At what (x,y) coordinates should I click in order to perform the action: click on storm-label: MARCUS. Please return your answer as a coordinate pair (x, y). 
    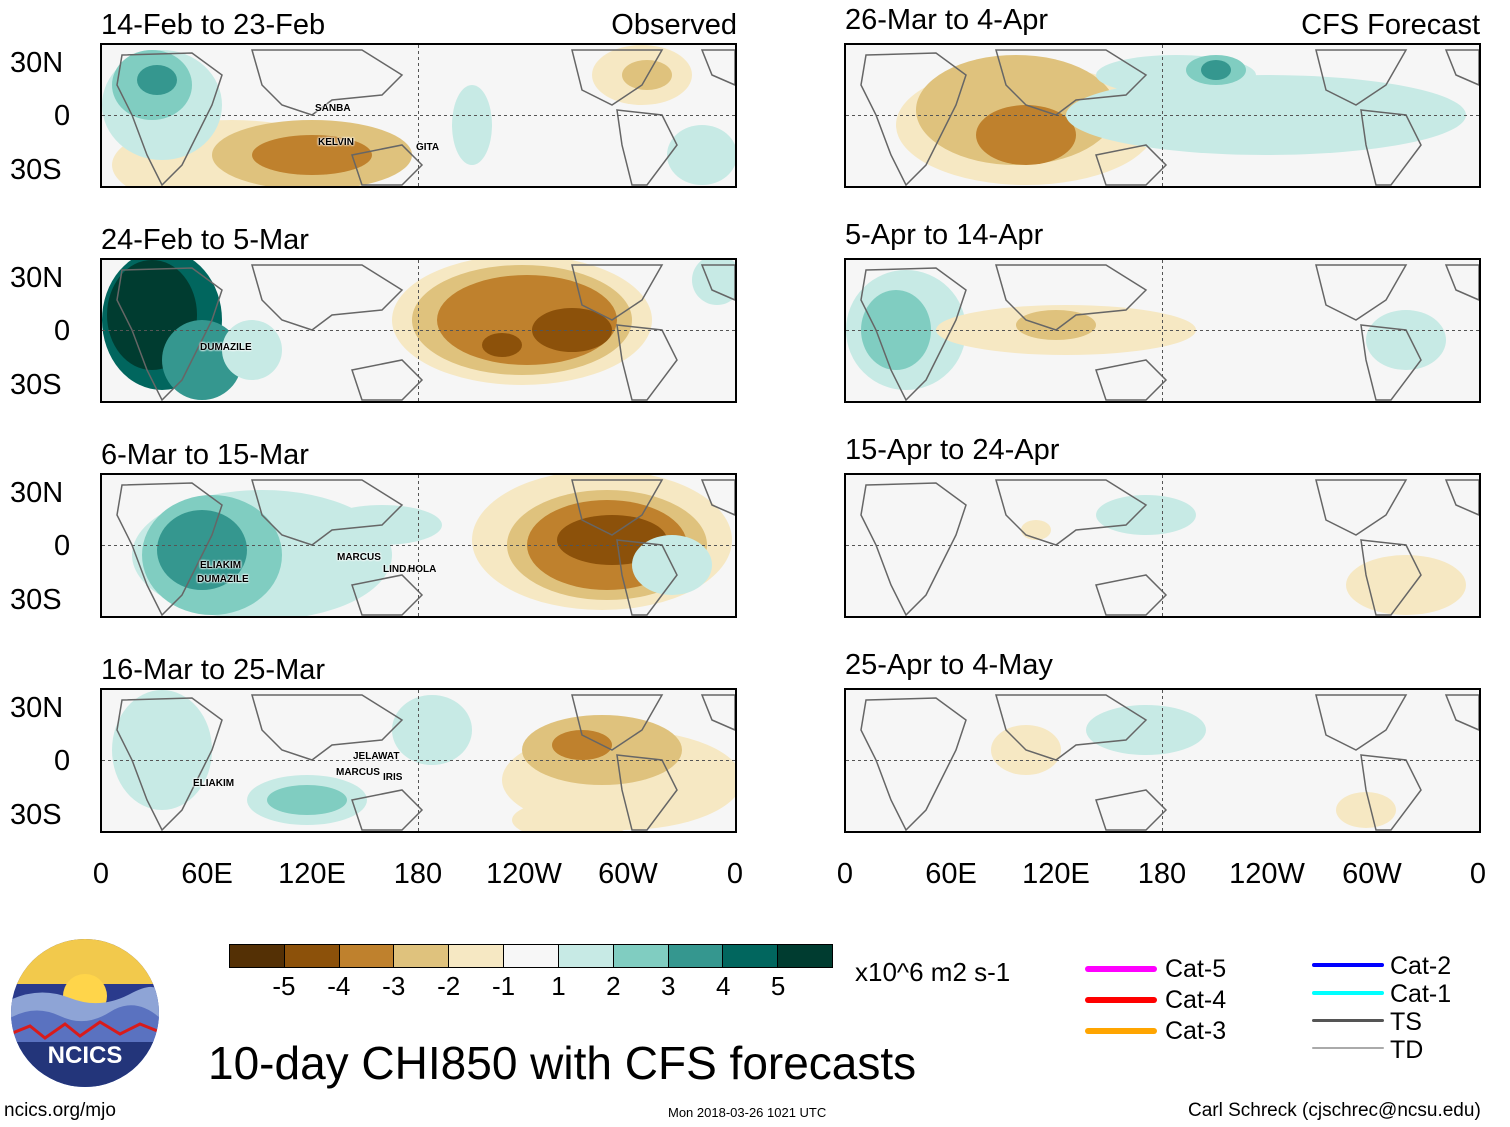
    Looking at the image, I should click on (358, 772).